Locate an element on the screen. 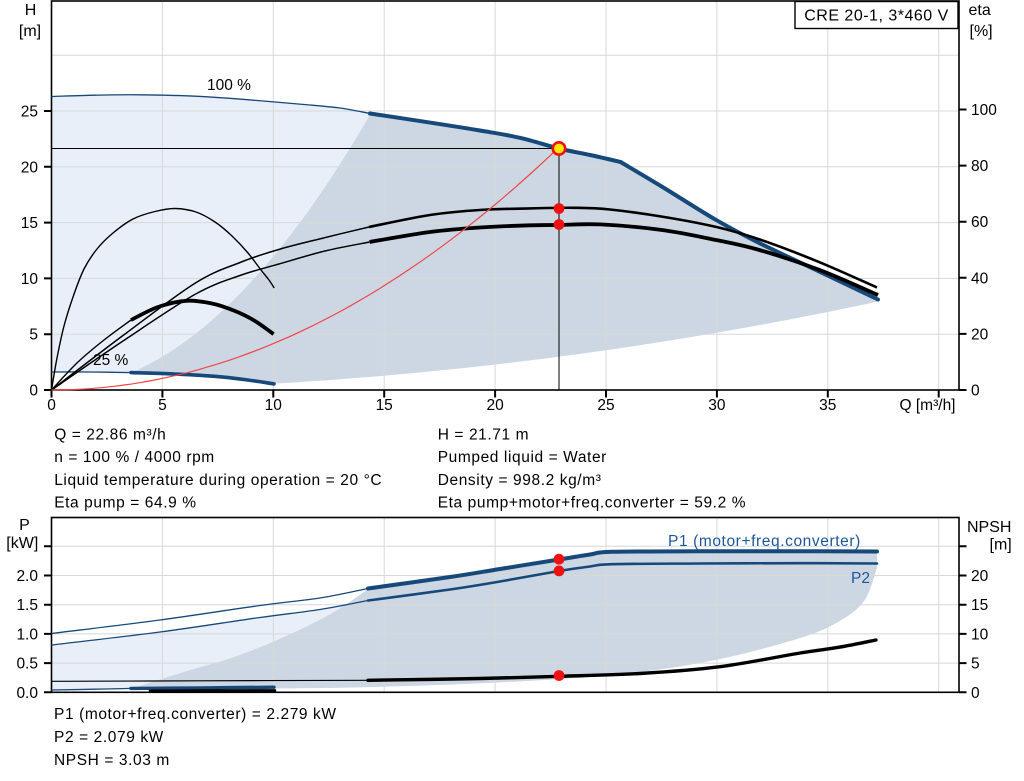  svg-text: n = 100 % / 4000 rpm is located at coordinates (134, 457).